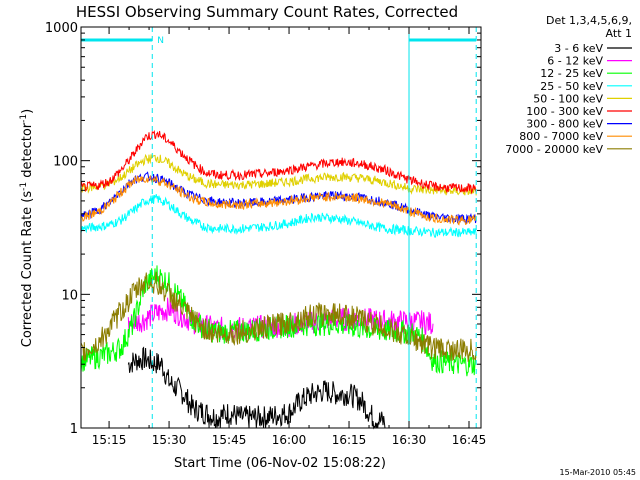 This screenshot has height=480, width=640. What do you see at coordinates (24, 186) in the screenshot?
I see `y-axis-label-exp1: -1` at bounding box center [24, 186].